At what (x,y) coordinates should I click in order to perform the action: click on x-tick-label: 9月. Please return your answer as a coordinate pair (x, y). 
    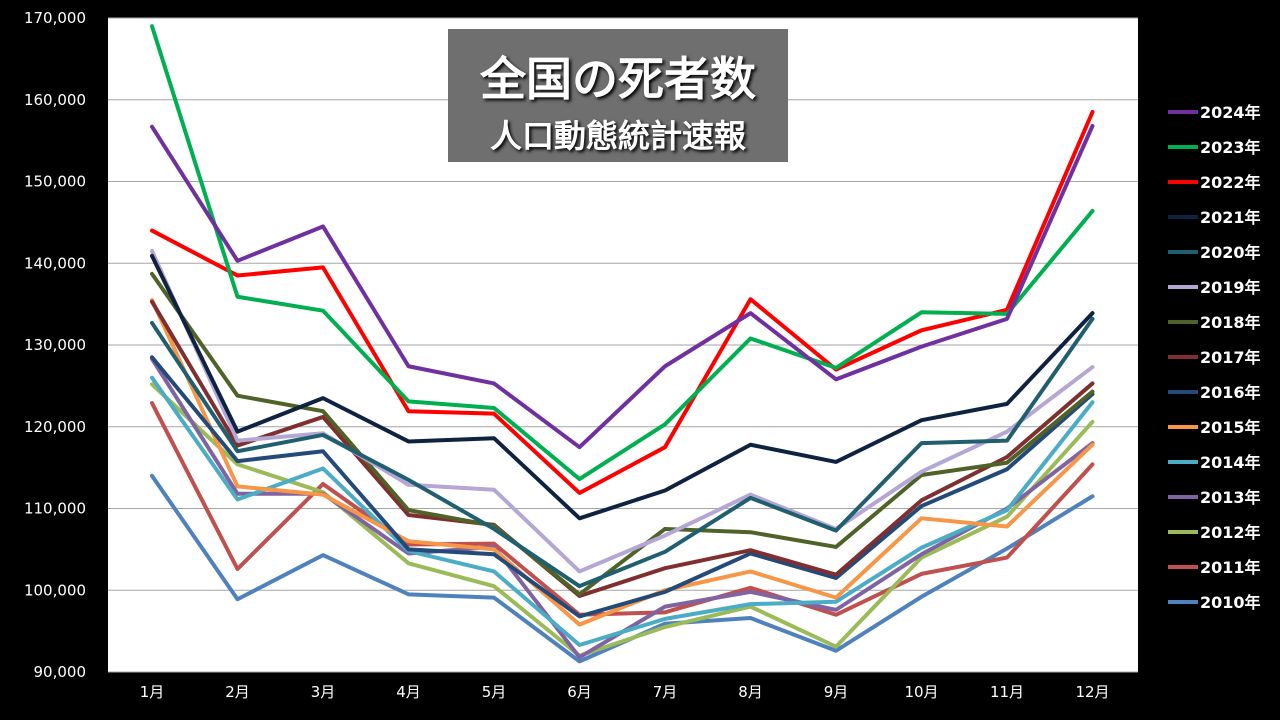
    Looking at the image, I should click on (836, 692).